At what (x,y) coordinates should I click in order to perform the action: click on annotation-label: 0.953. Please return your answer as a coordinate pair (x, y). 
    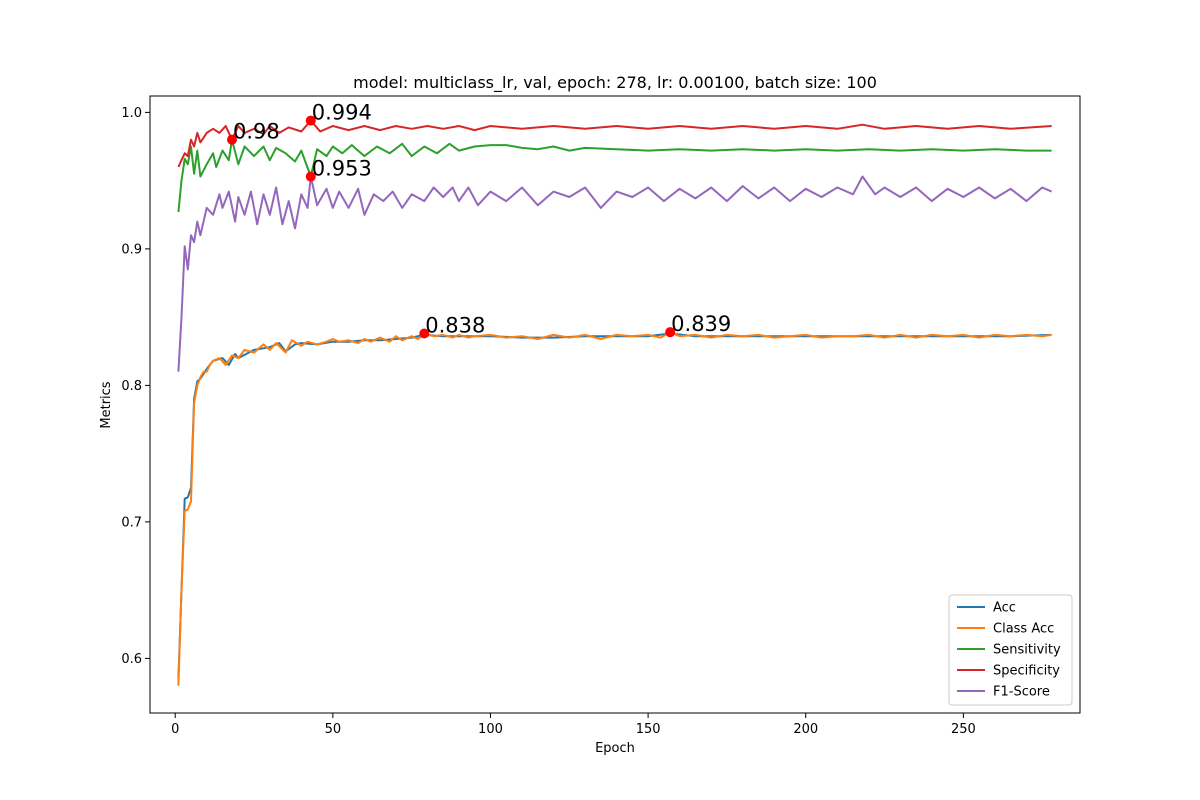
    Looking at the image, I should click on (342, 169).